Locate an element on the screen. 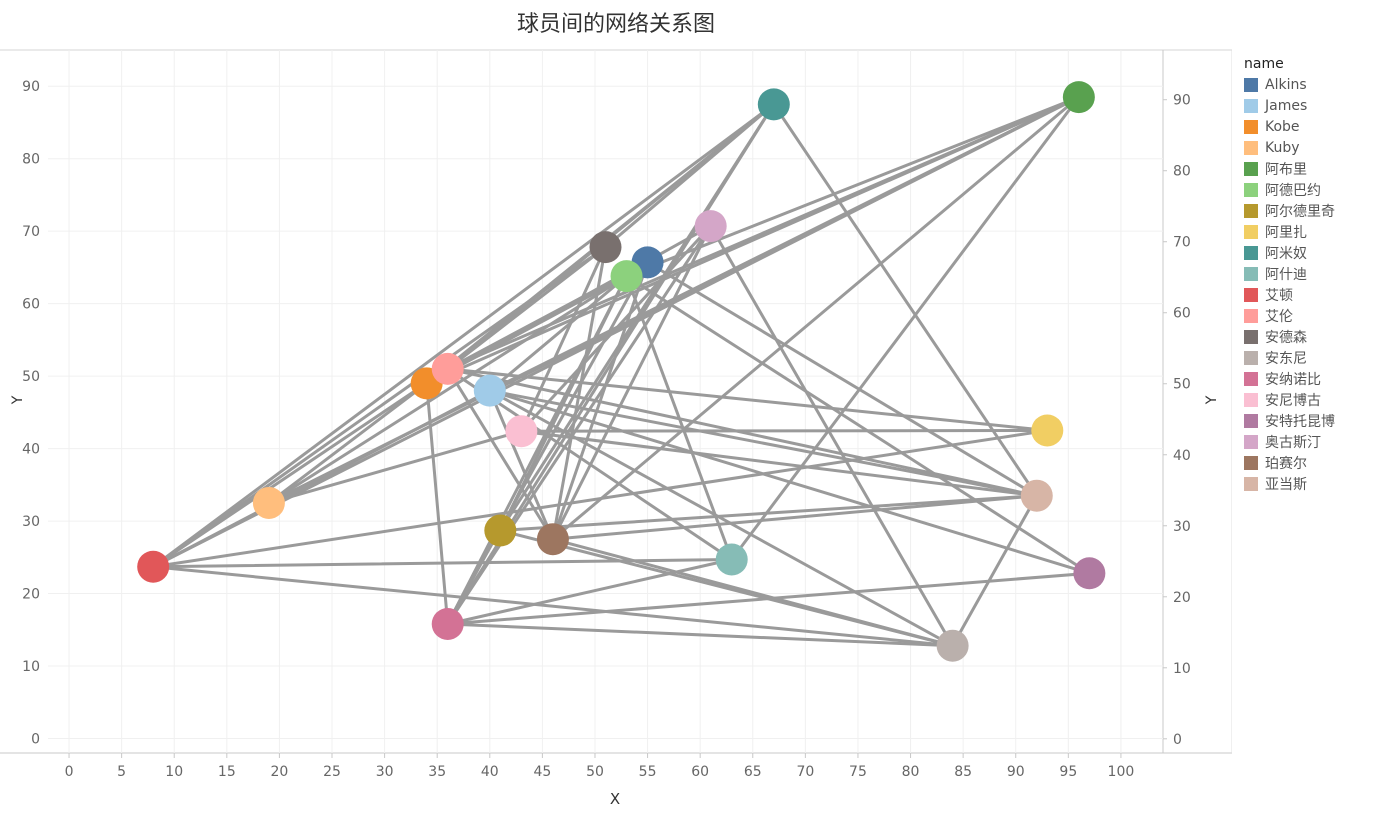  legend-item: 安尼博古 is located at coordinates (1311, 399).